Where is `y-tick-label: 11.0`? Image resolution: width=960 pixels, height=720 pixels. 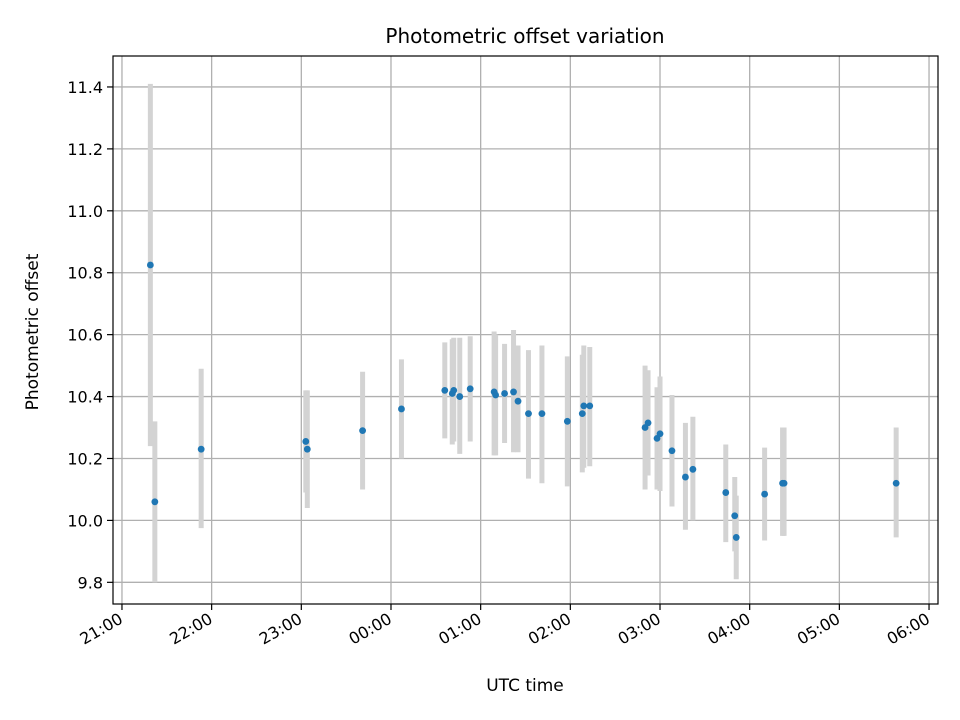
y-tick-label: 11.0 is located at coordinates (85, 211).